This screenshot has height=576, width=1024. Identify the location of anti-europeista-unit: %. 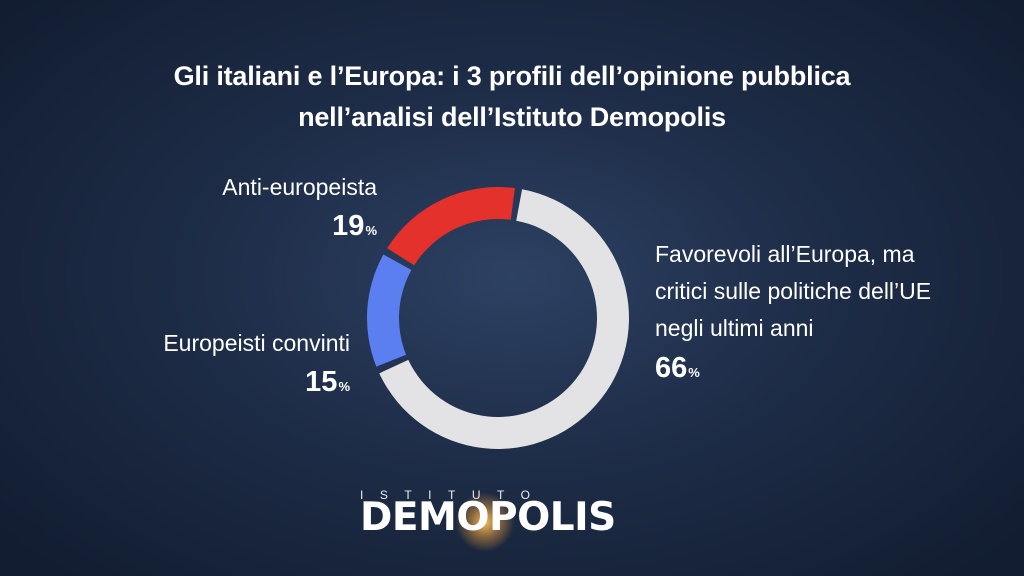
(371, 230).